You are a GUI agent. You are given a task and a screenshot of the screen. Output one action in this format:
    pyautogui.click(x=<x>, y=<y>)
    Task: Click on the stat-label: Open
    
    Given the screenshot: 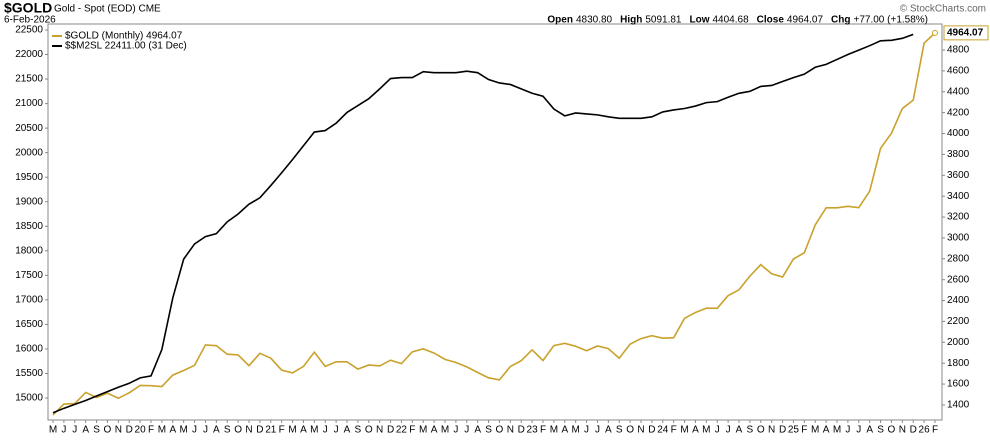 What is the action you would take?
    pyautogui.click(x=560, y=20)
    